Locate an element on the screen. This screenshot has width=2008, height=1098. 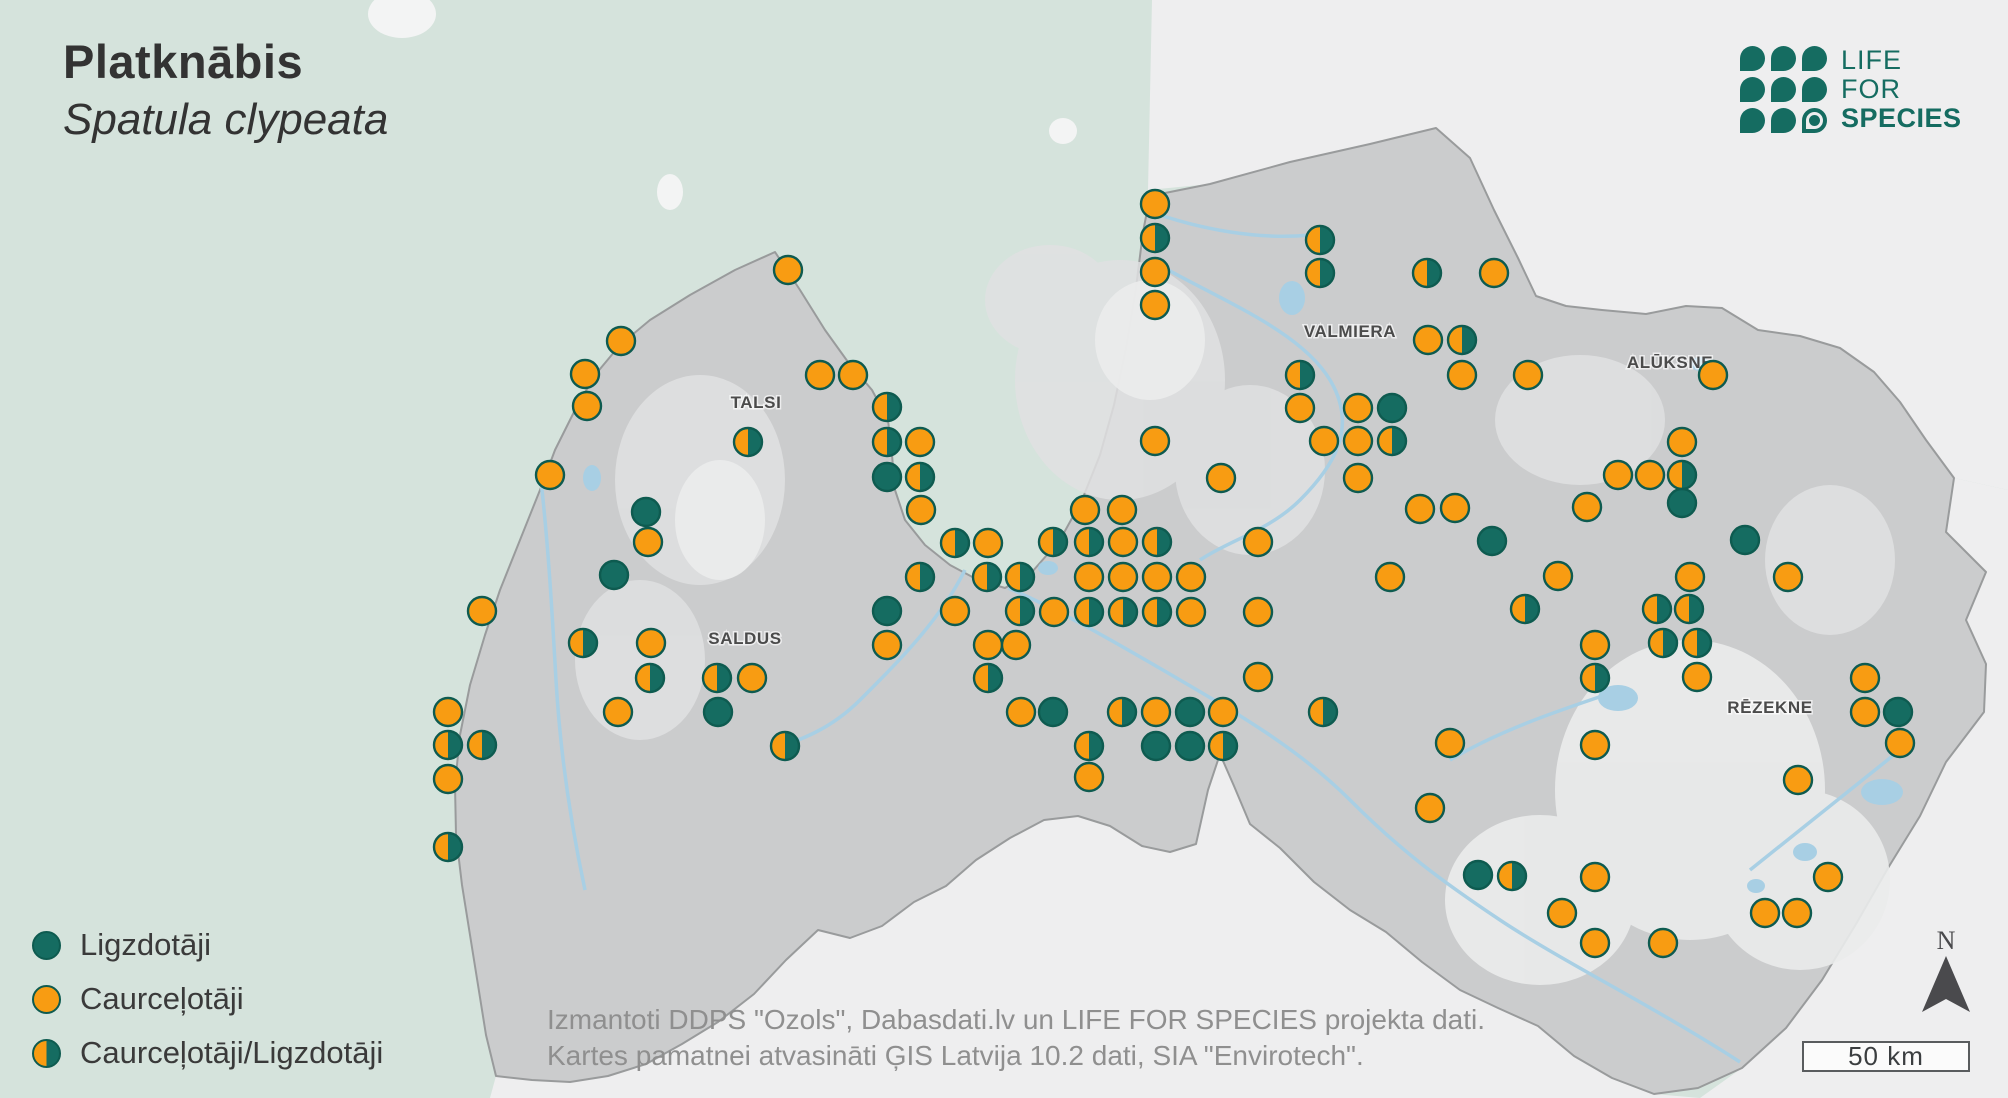
legend-label: Caurceļotāji is located at coordinates (162, 998).